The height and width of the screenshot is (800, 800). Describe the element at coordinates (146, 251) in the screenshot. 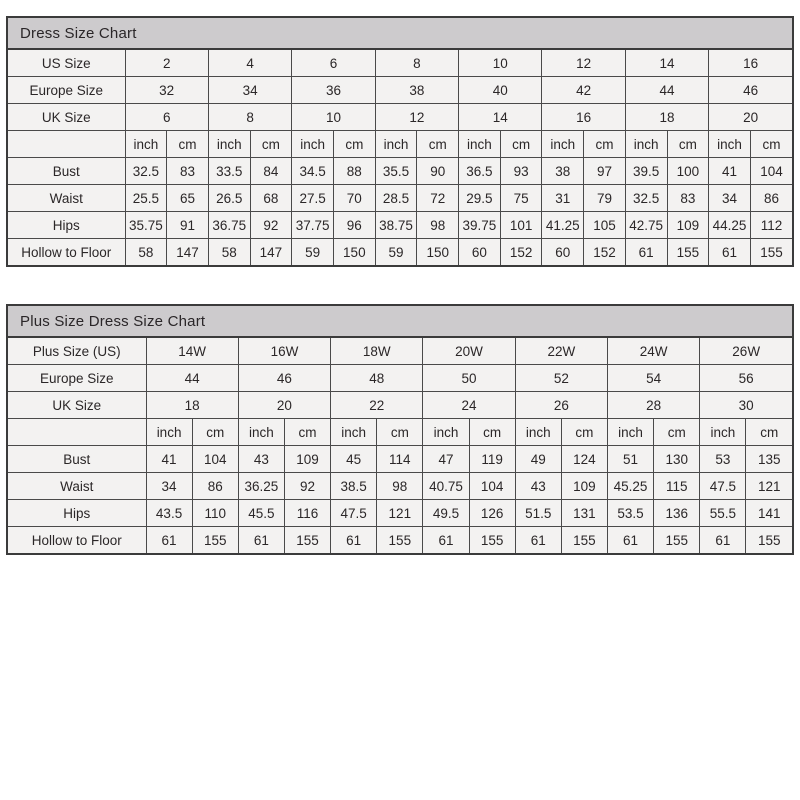

I see `measurement-value-cell: 58` at that location.